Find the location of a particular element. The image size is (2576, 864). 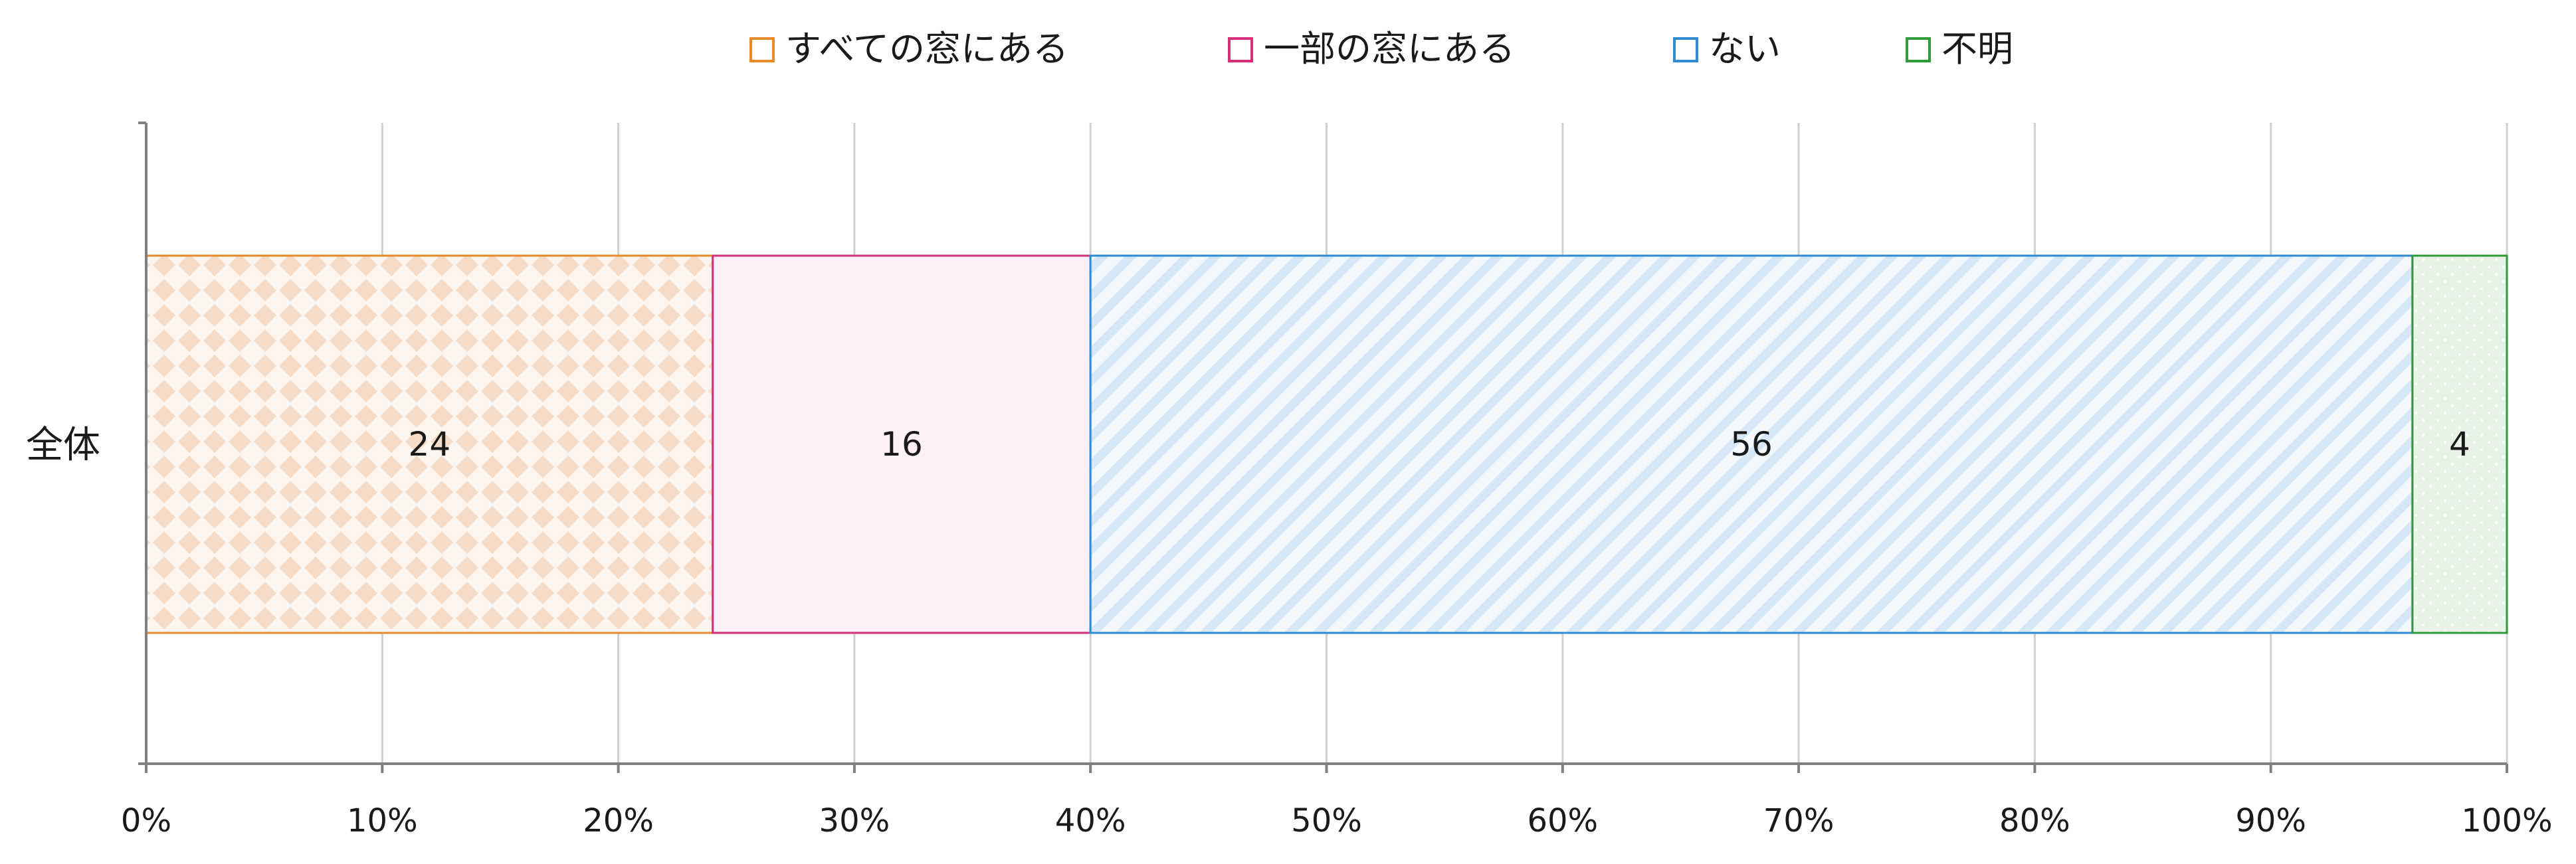

data-label-2: 16 is located at coordinates (901, 444).